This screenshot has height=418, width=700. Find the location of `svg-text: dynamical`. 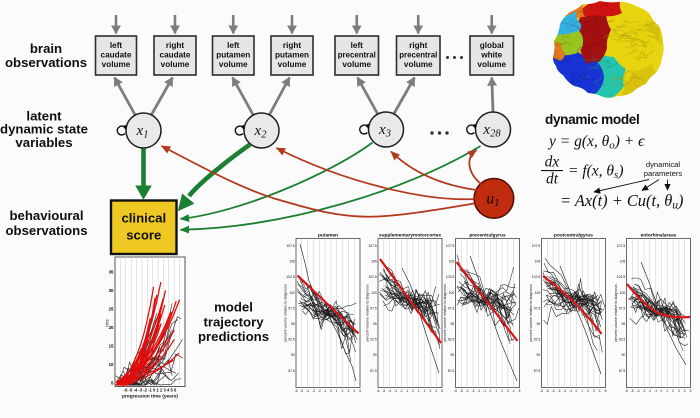

svg-text: dynamical is located at coordinates (663, 164).